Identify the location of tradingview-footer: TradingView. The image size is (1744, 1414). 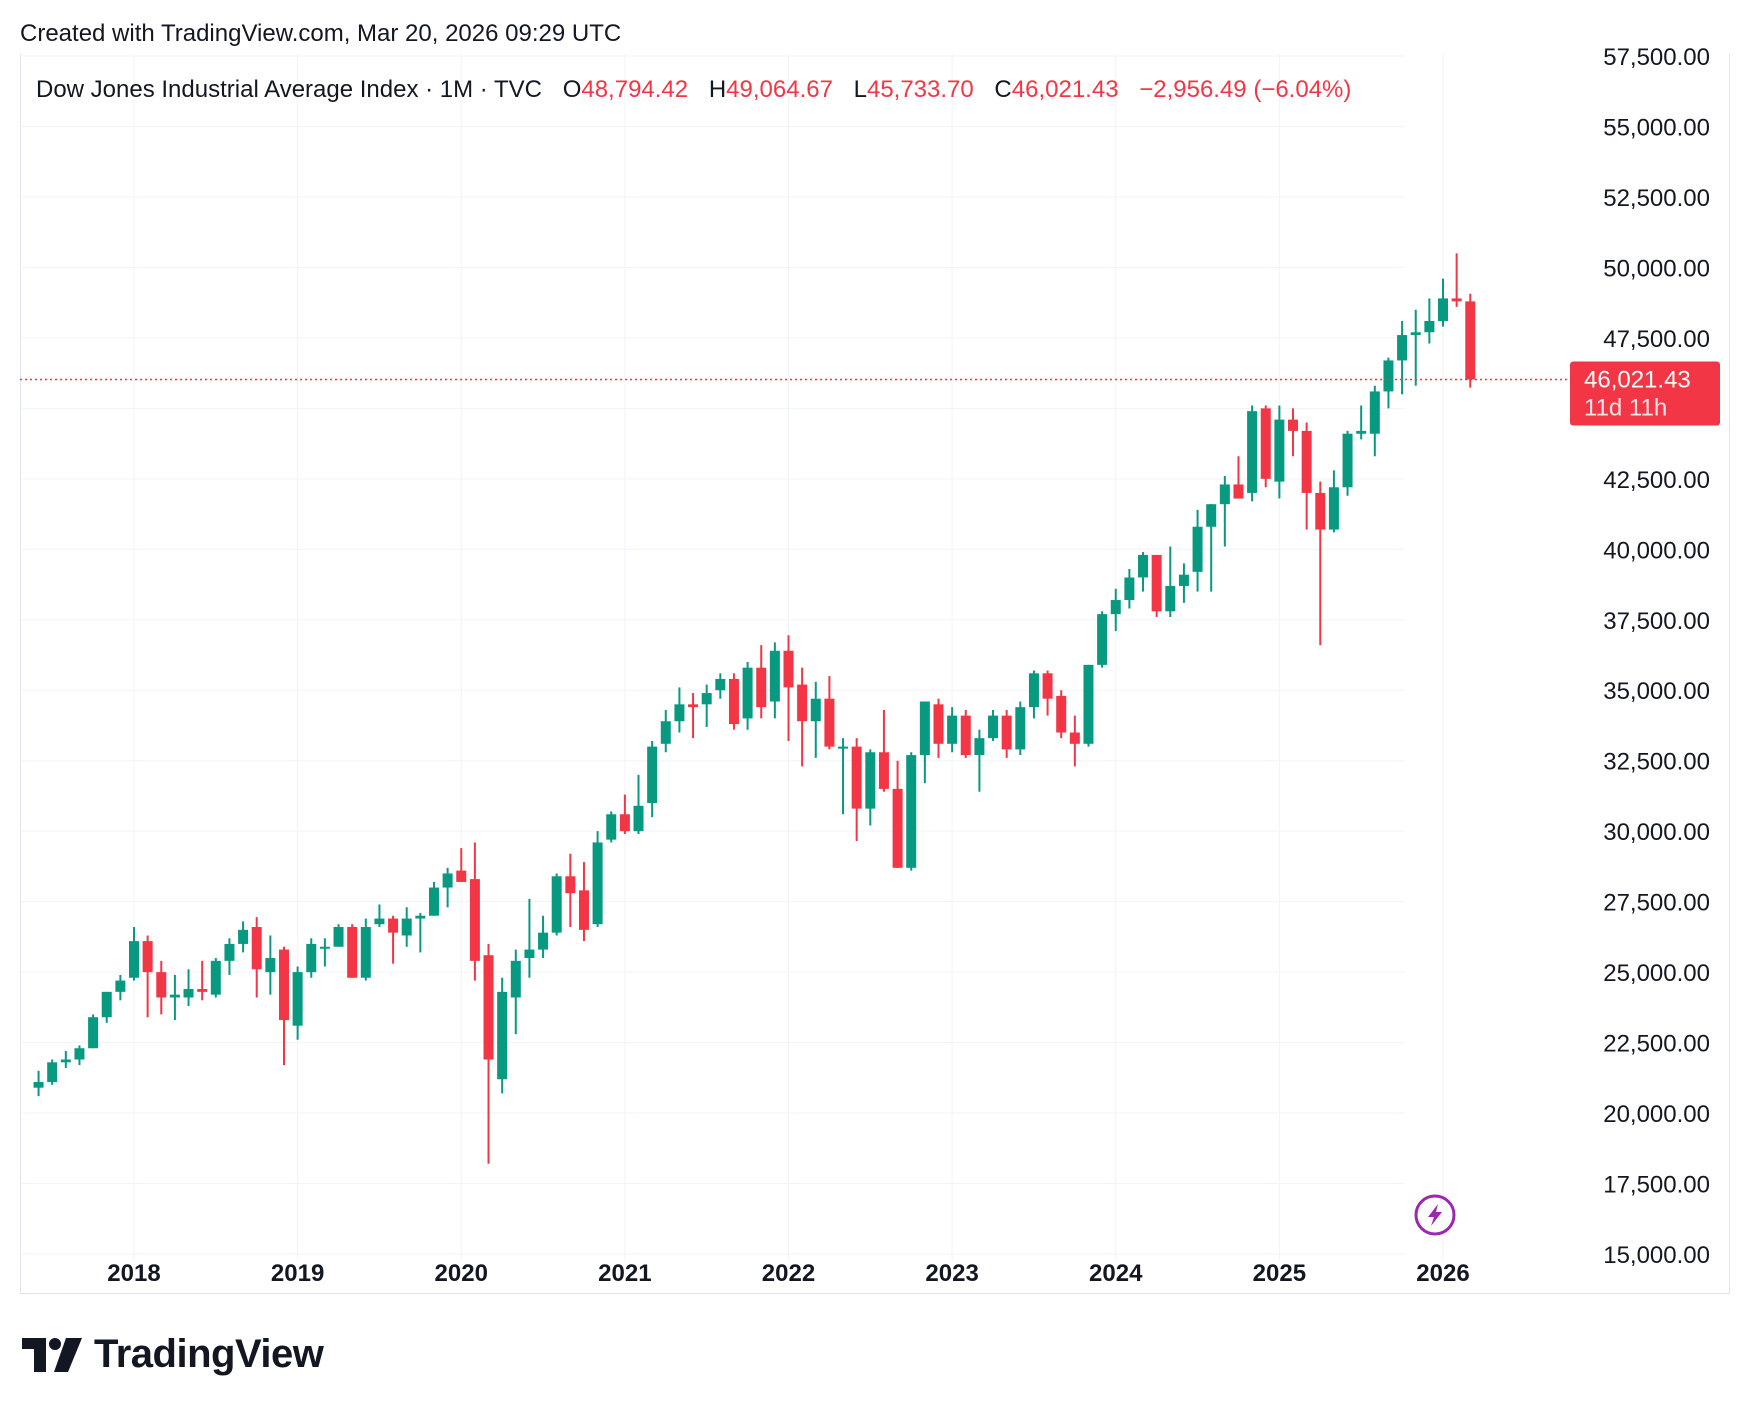
(173, 1354).